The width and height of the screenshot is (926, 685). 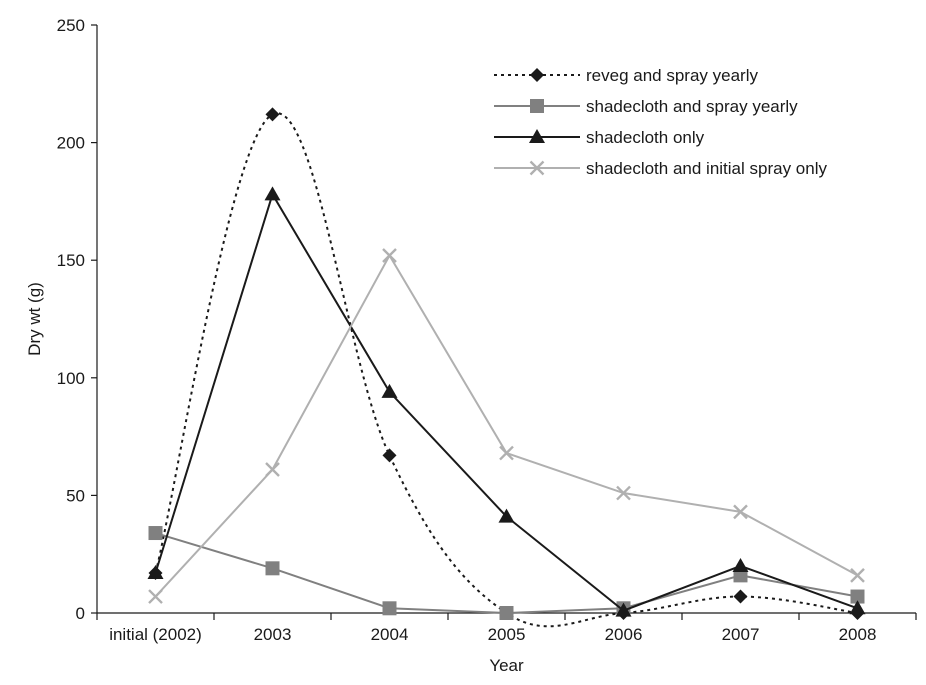 I want to click on series-shadecloth-and-spray-yearly, so click(x=506, y=573).